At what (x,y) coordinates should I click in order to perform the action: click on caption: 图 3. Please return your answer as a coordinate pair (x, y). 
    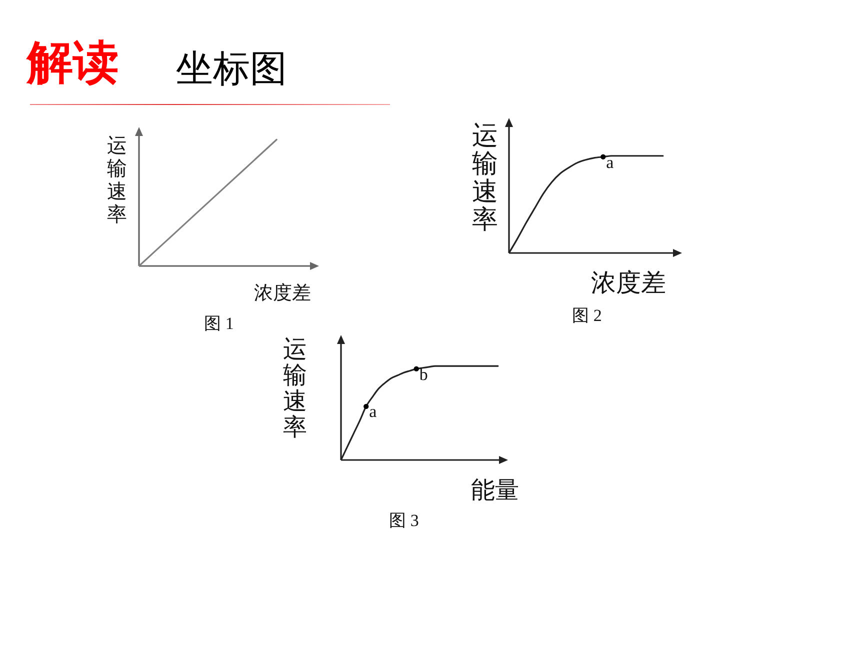
    Looking at the image, I should click on (404, 520).